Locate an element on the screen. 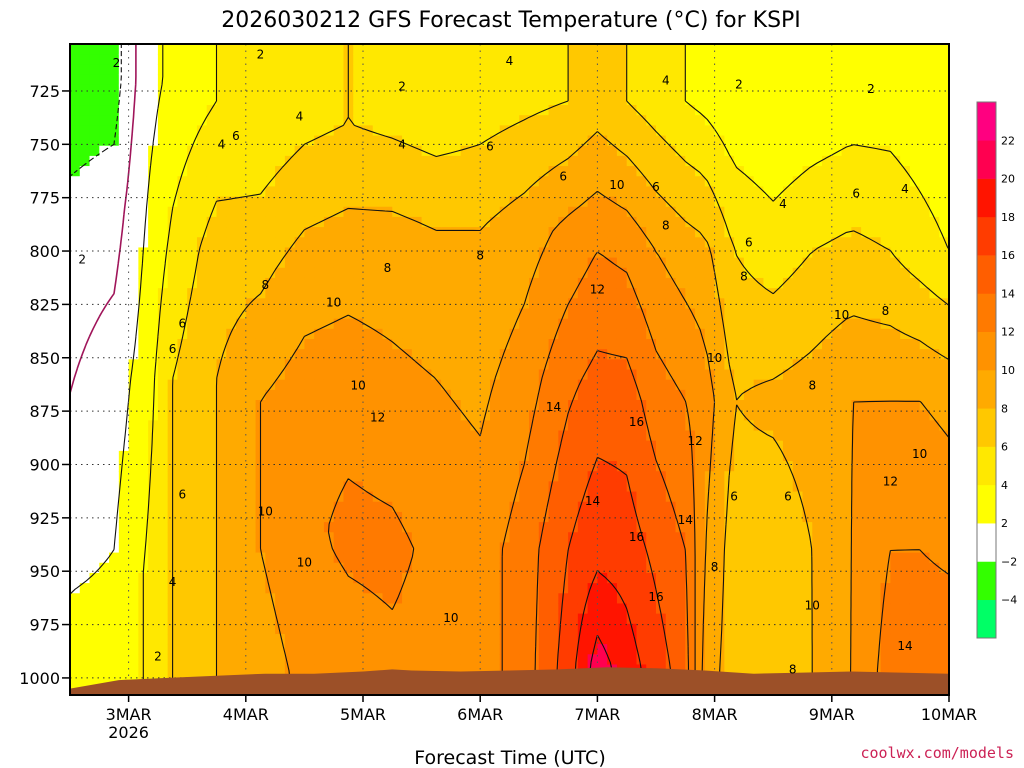  colorbar-label: 4 is located at coordinates (1004, 485).